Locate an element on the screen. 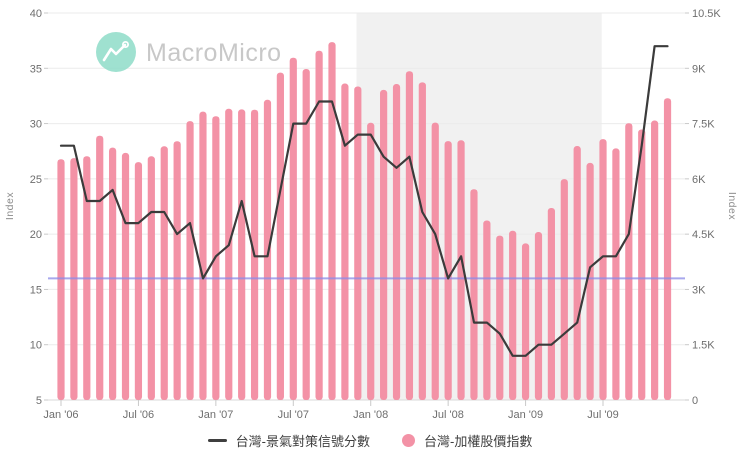  right-axis-tick-label: 10.5K is located at coordinates (706, 14).